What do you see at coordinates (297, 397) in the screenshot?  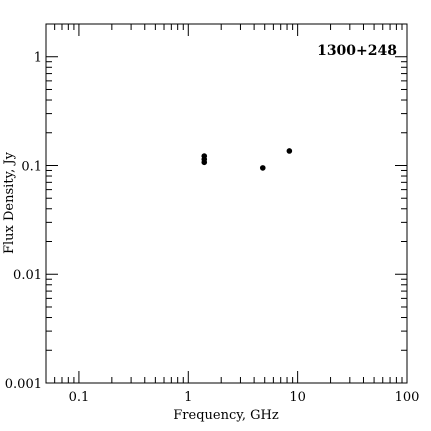 I see `x-tick-label: 10` at bounding box center [297, 397].